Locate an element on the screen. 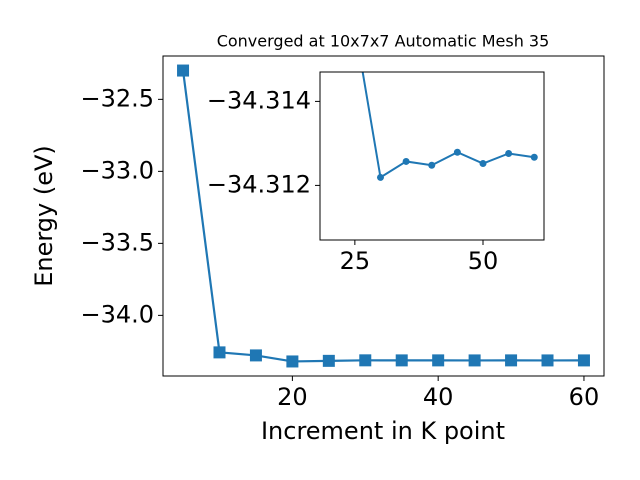  x-axis-label: Increment in K point is located at coordinates (383, 431).